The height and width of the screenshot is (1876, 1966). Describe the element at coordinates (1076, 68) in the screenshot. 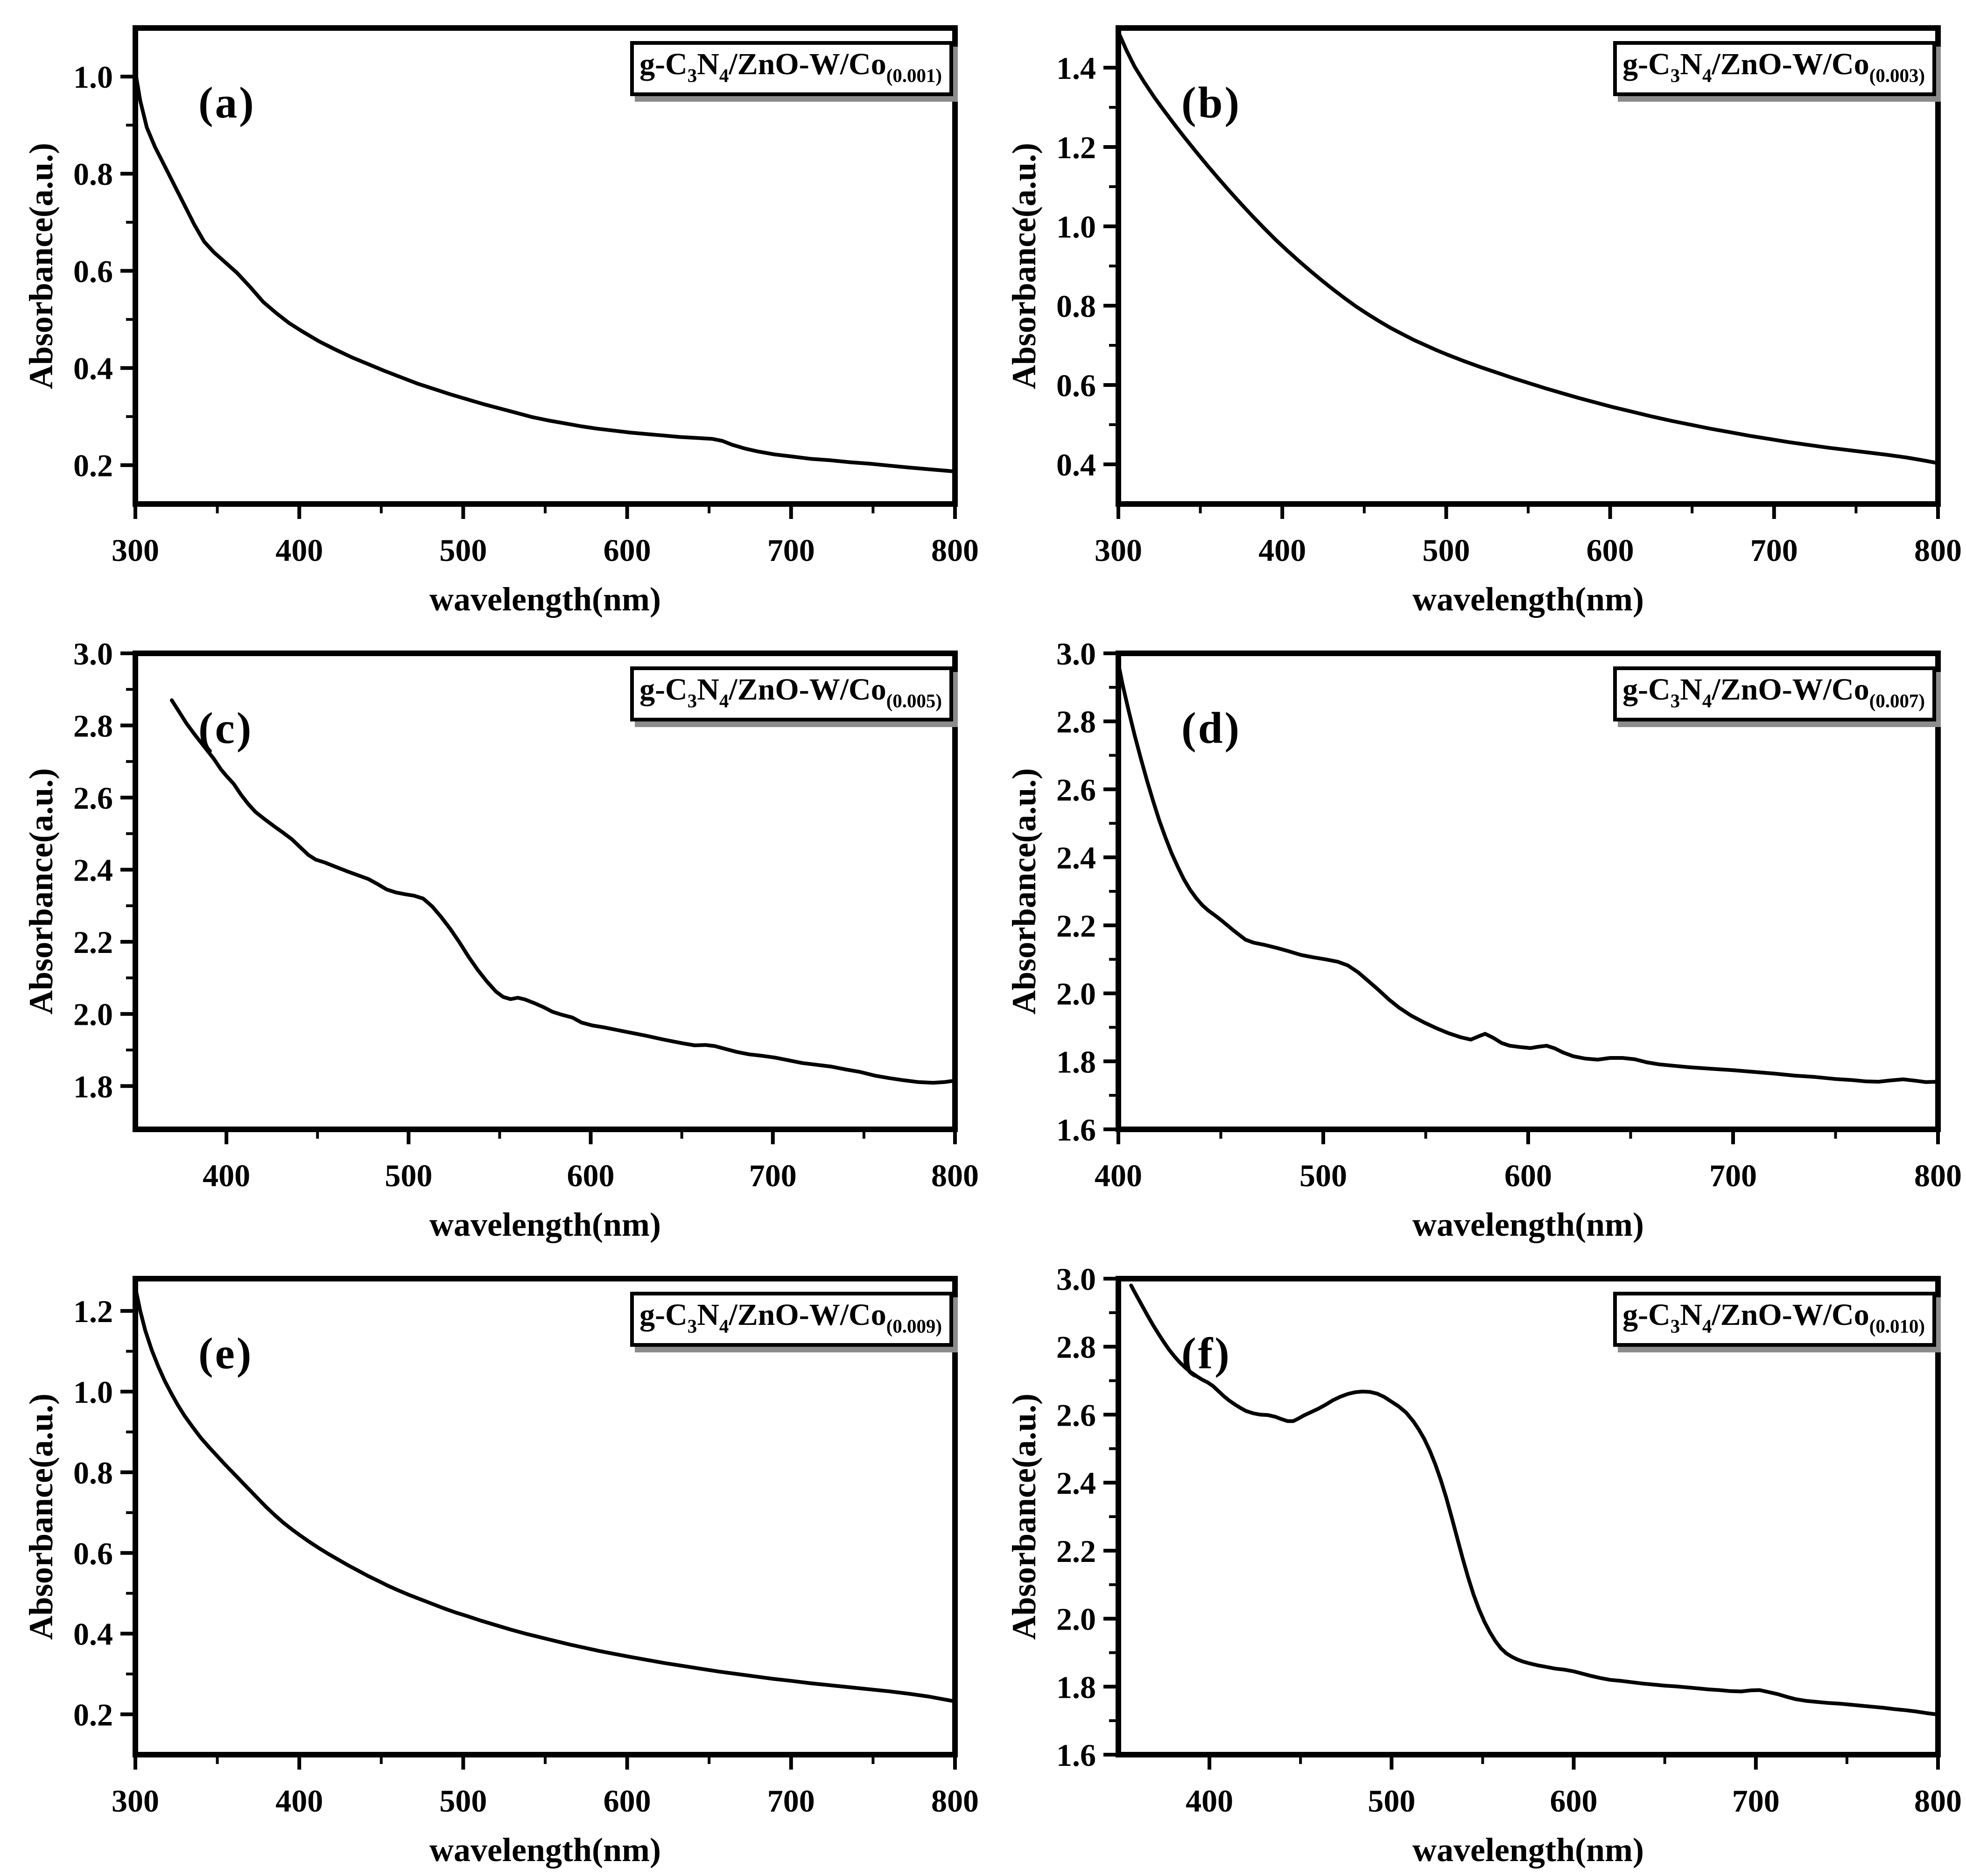

I see `y-axis-tick-label: 1.4` at that location.